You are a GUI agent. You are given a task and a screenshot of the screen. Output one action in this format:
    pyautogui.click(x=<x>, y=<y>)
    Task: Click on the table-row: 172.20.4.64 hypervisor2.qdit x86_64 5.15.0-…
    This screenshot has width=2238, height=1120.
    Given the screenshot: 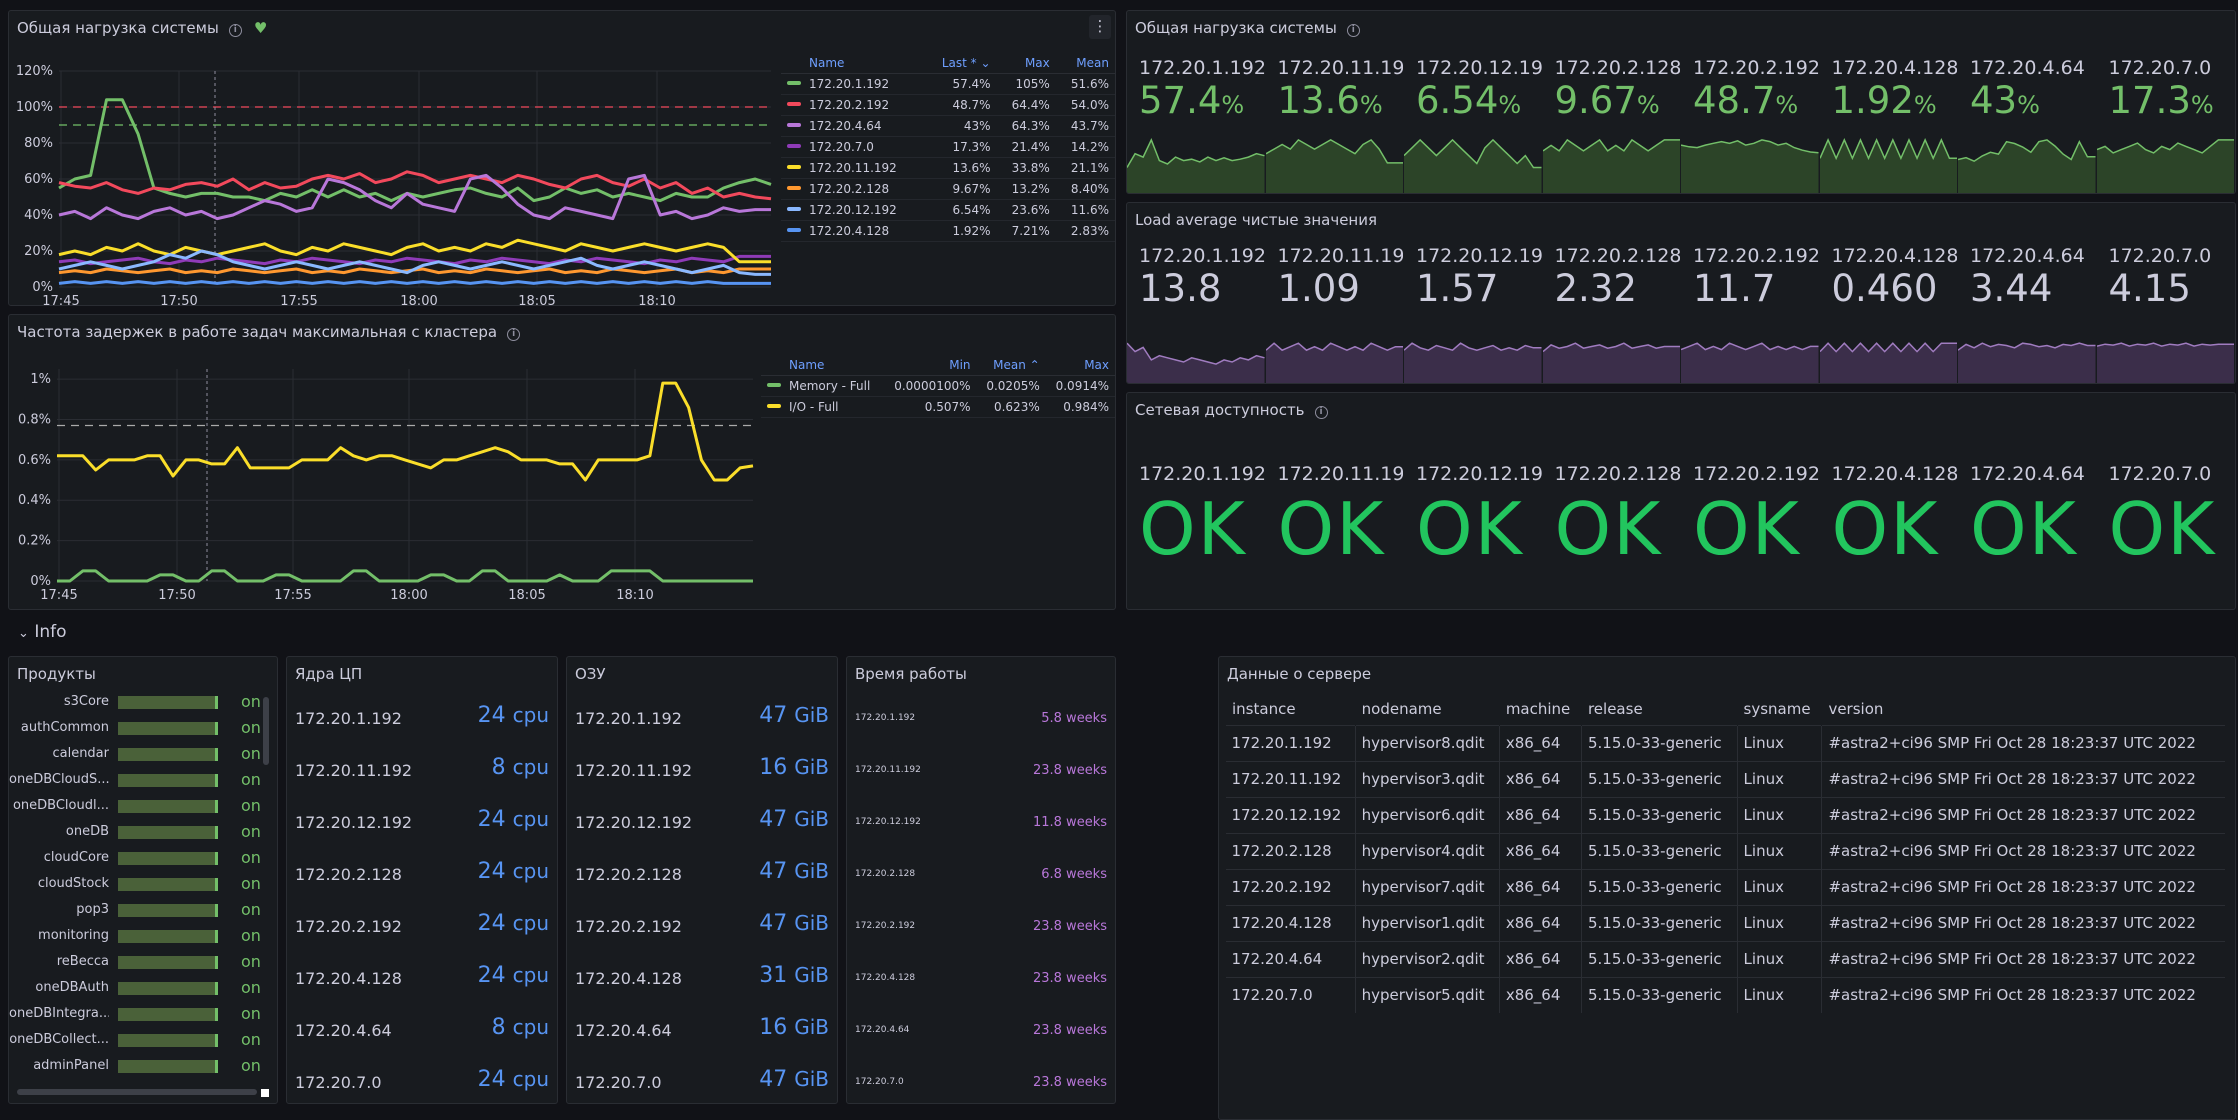 What is the action you would take?
    pyautogui.click(x=1725, y=958)
    